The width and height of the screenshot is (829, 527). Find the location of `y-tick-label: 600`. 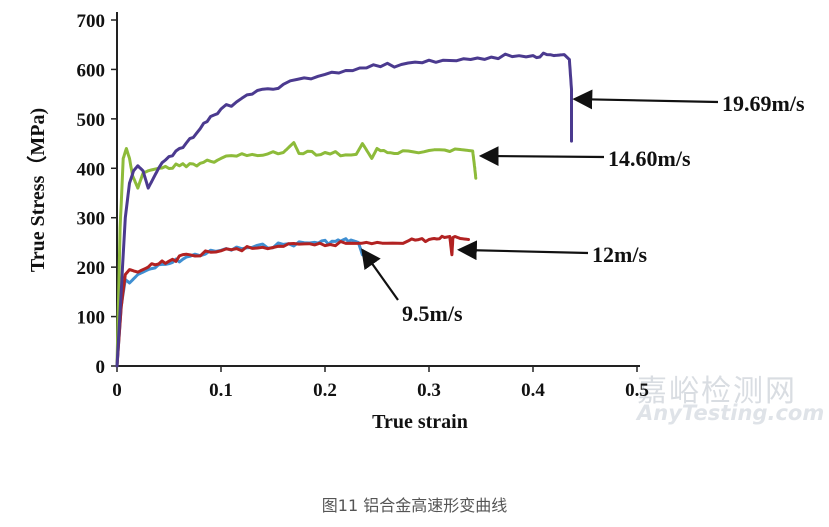

y-tick-label: 600 is located at coordinates (91, 70).